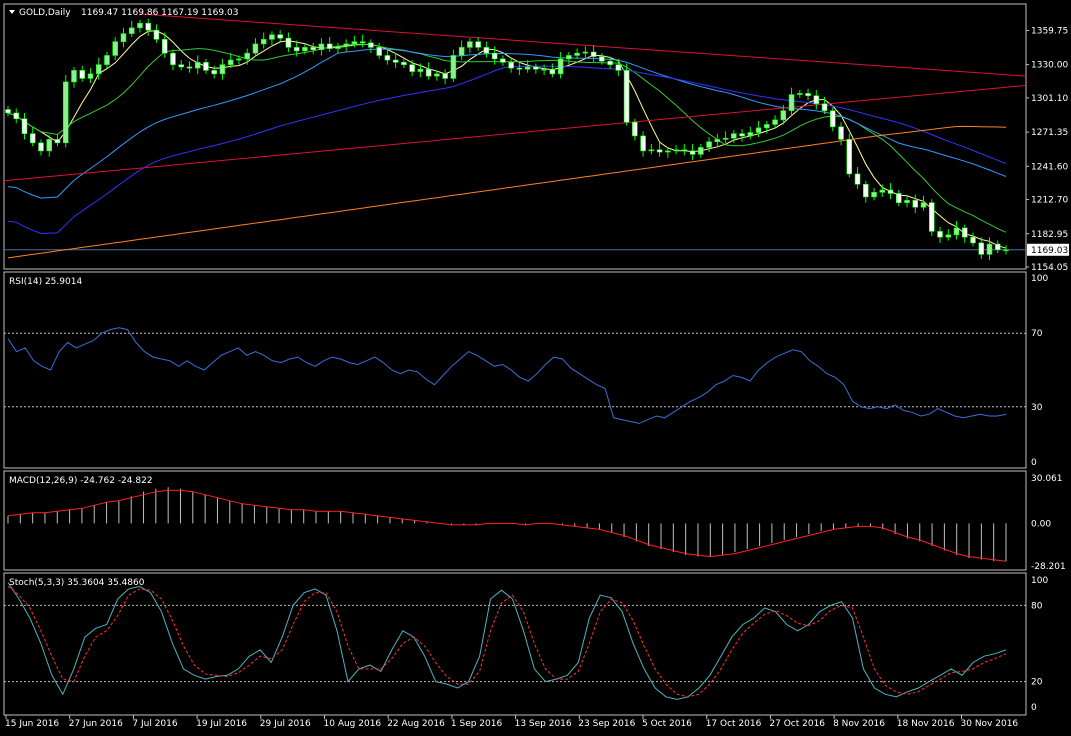  What do you see at coordinates (96, 724) in the screenshot?
I see `date-tick-label: 27 Jun 2016` at bounding box center [96, 724].